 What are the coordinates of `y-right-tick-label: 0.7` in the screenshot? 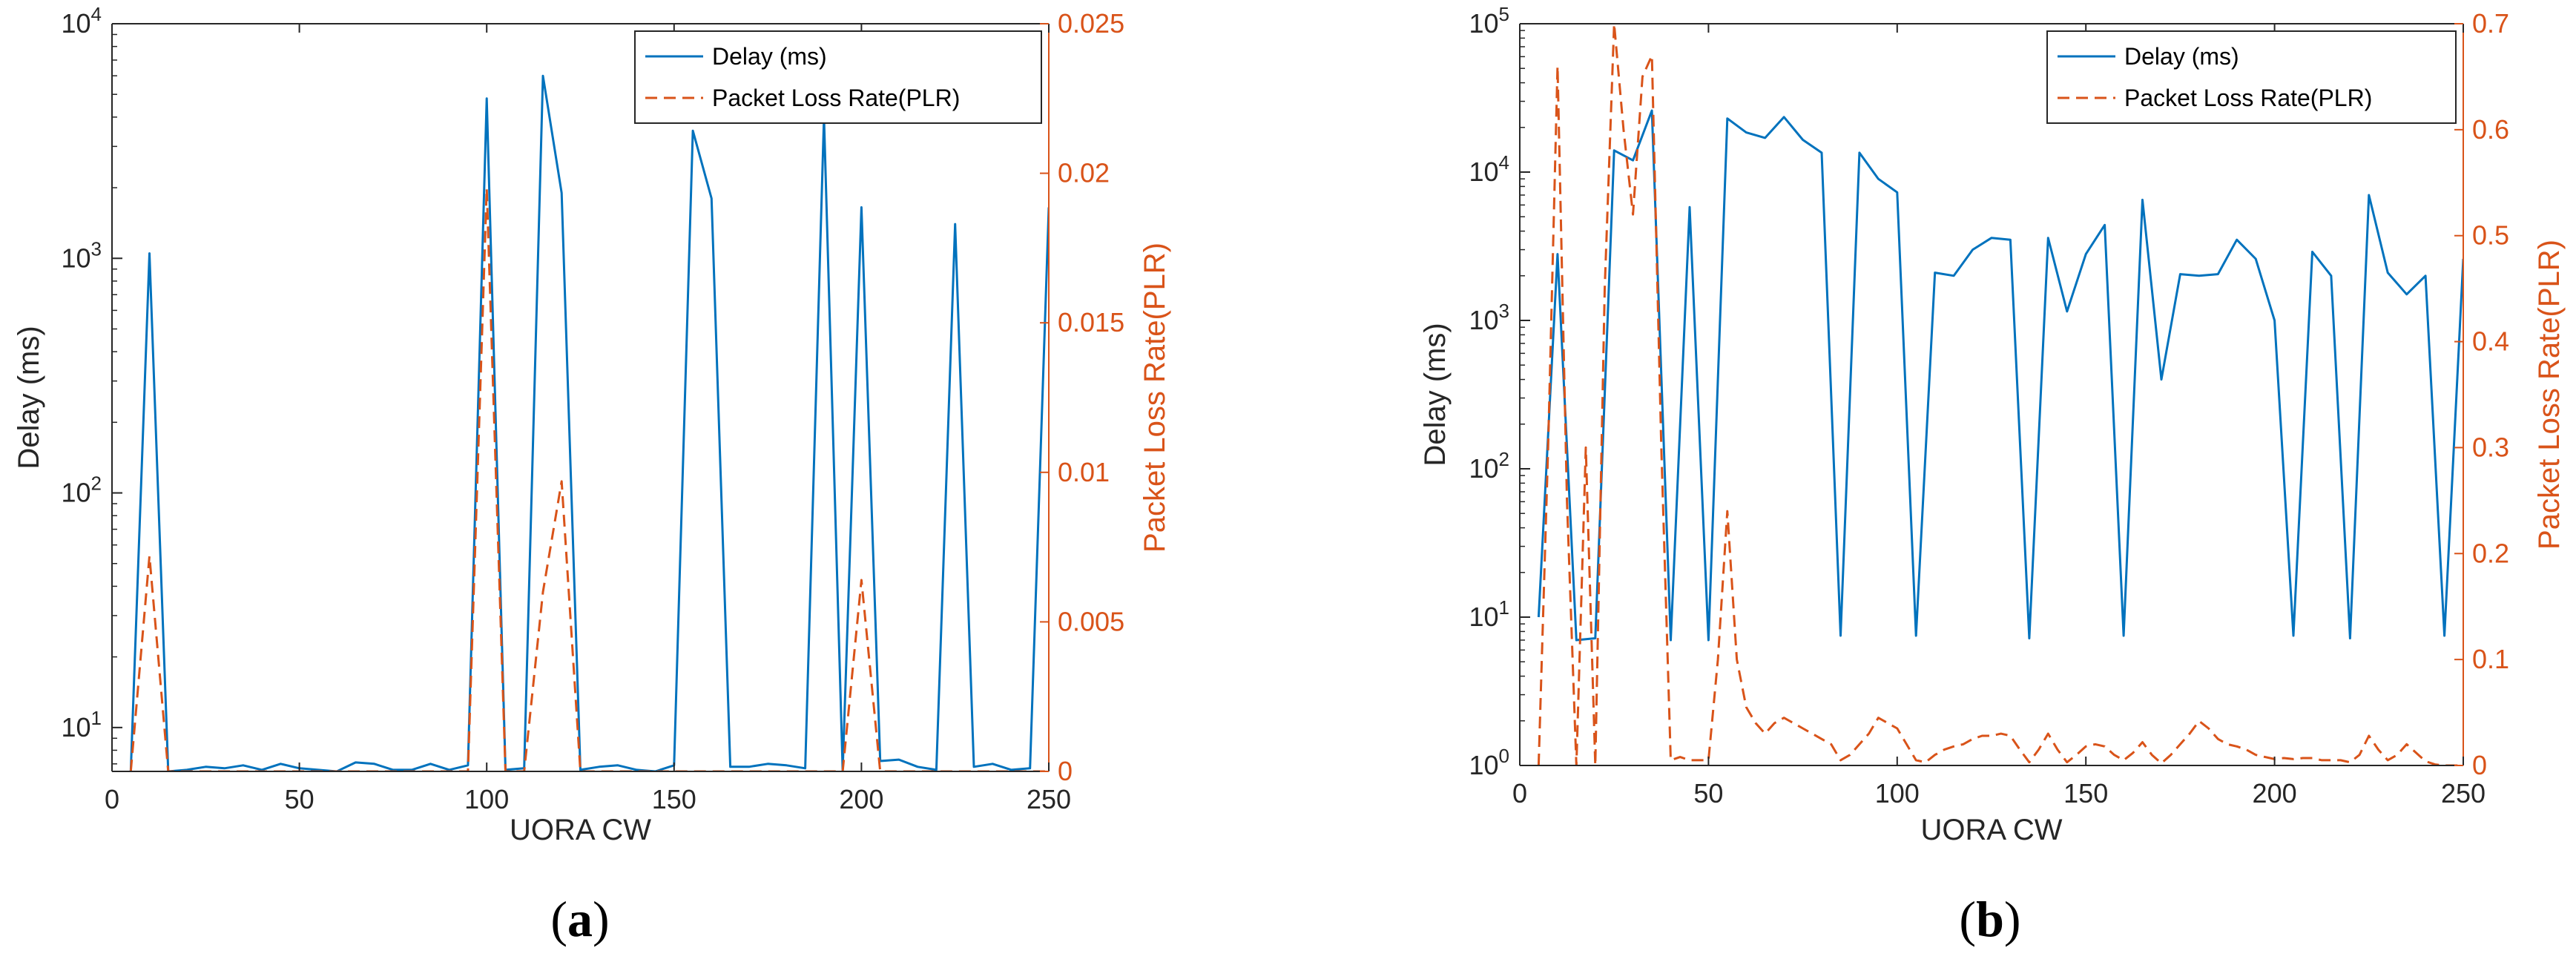 It's located at (2491, 23).